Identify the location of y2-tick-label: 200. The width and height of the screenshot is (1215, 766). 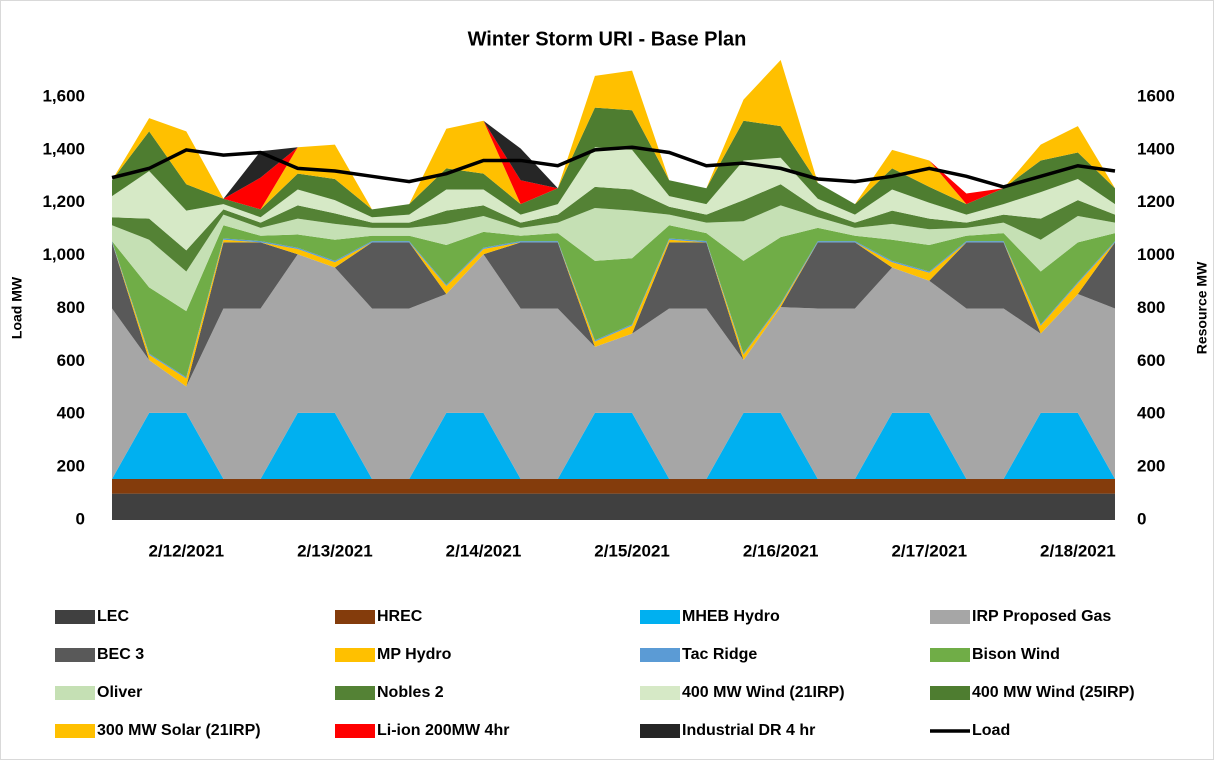
(1151, 466).